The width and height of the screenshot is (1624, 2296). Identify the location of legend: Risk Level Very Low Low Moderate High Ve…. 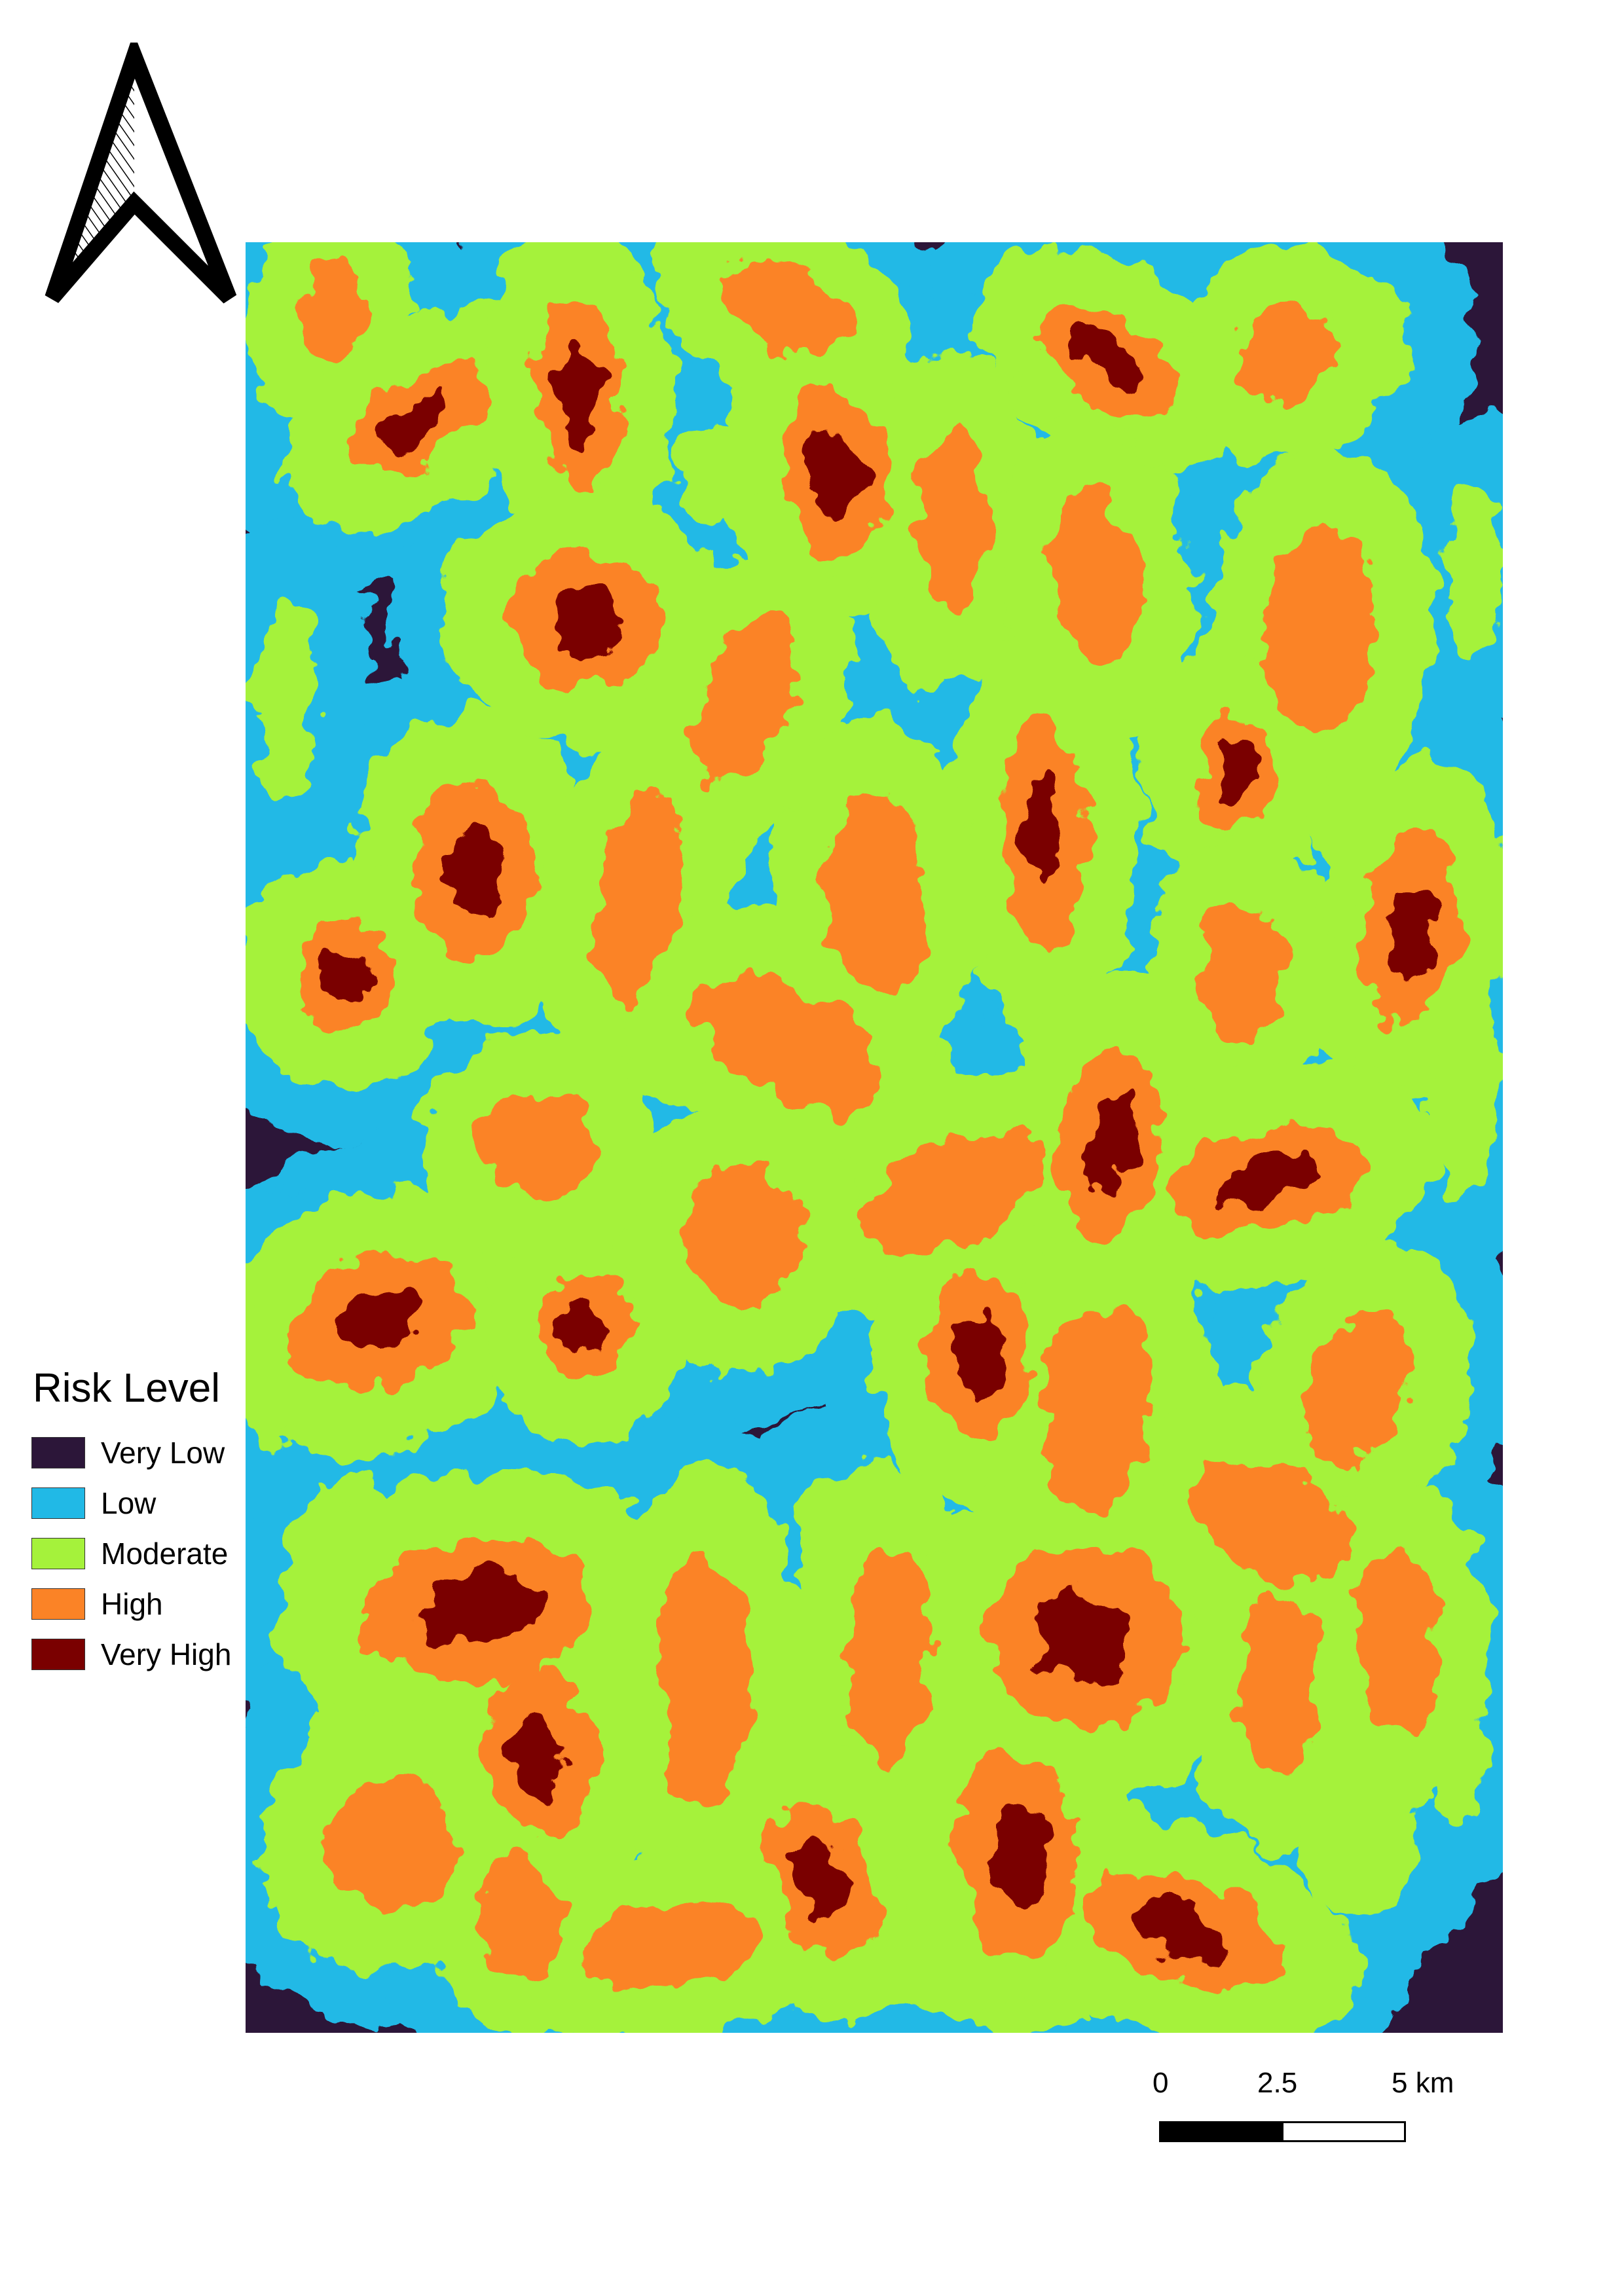
(142, 1523).